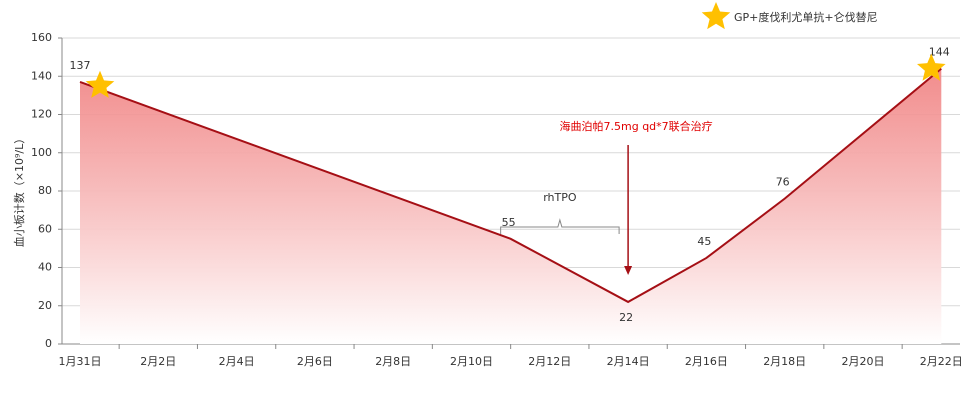 The height and width of the screenshot is (413, 966). Describe the element at coordinates (549, 361) in the screenshot. I see `x-tick-label: 2月12日` at that location.